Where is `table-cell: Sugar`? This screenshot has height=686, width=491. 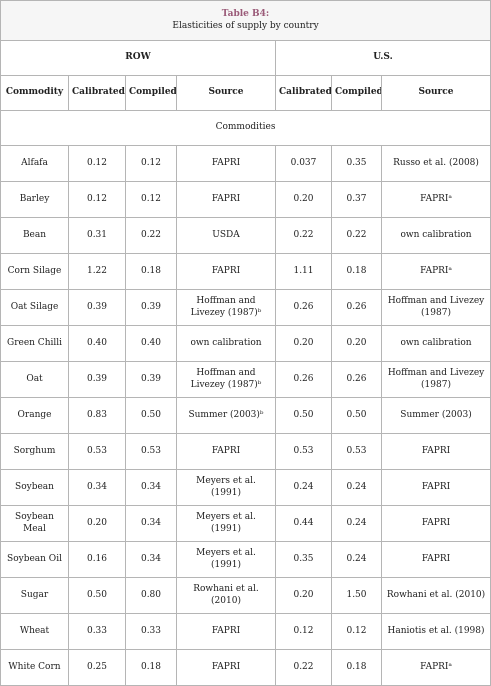
table-cell: Sugar is located at coordinates (34, 595).